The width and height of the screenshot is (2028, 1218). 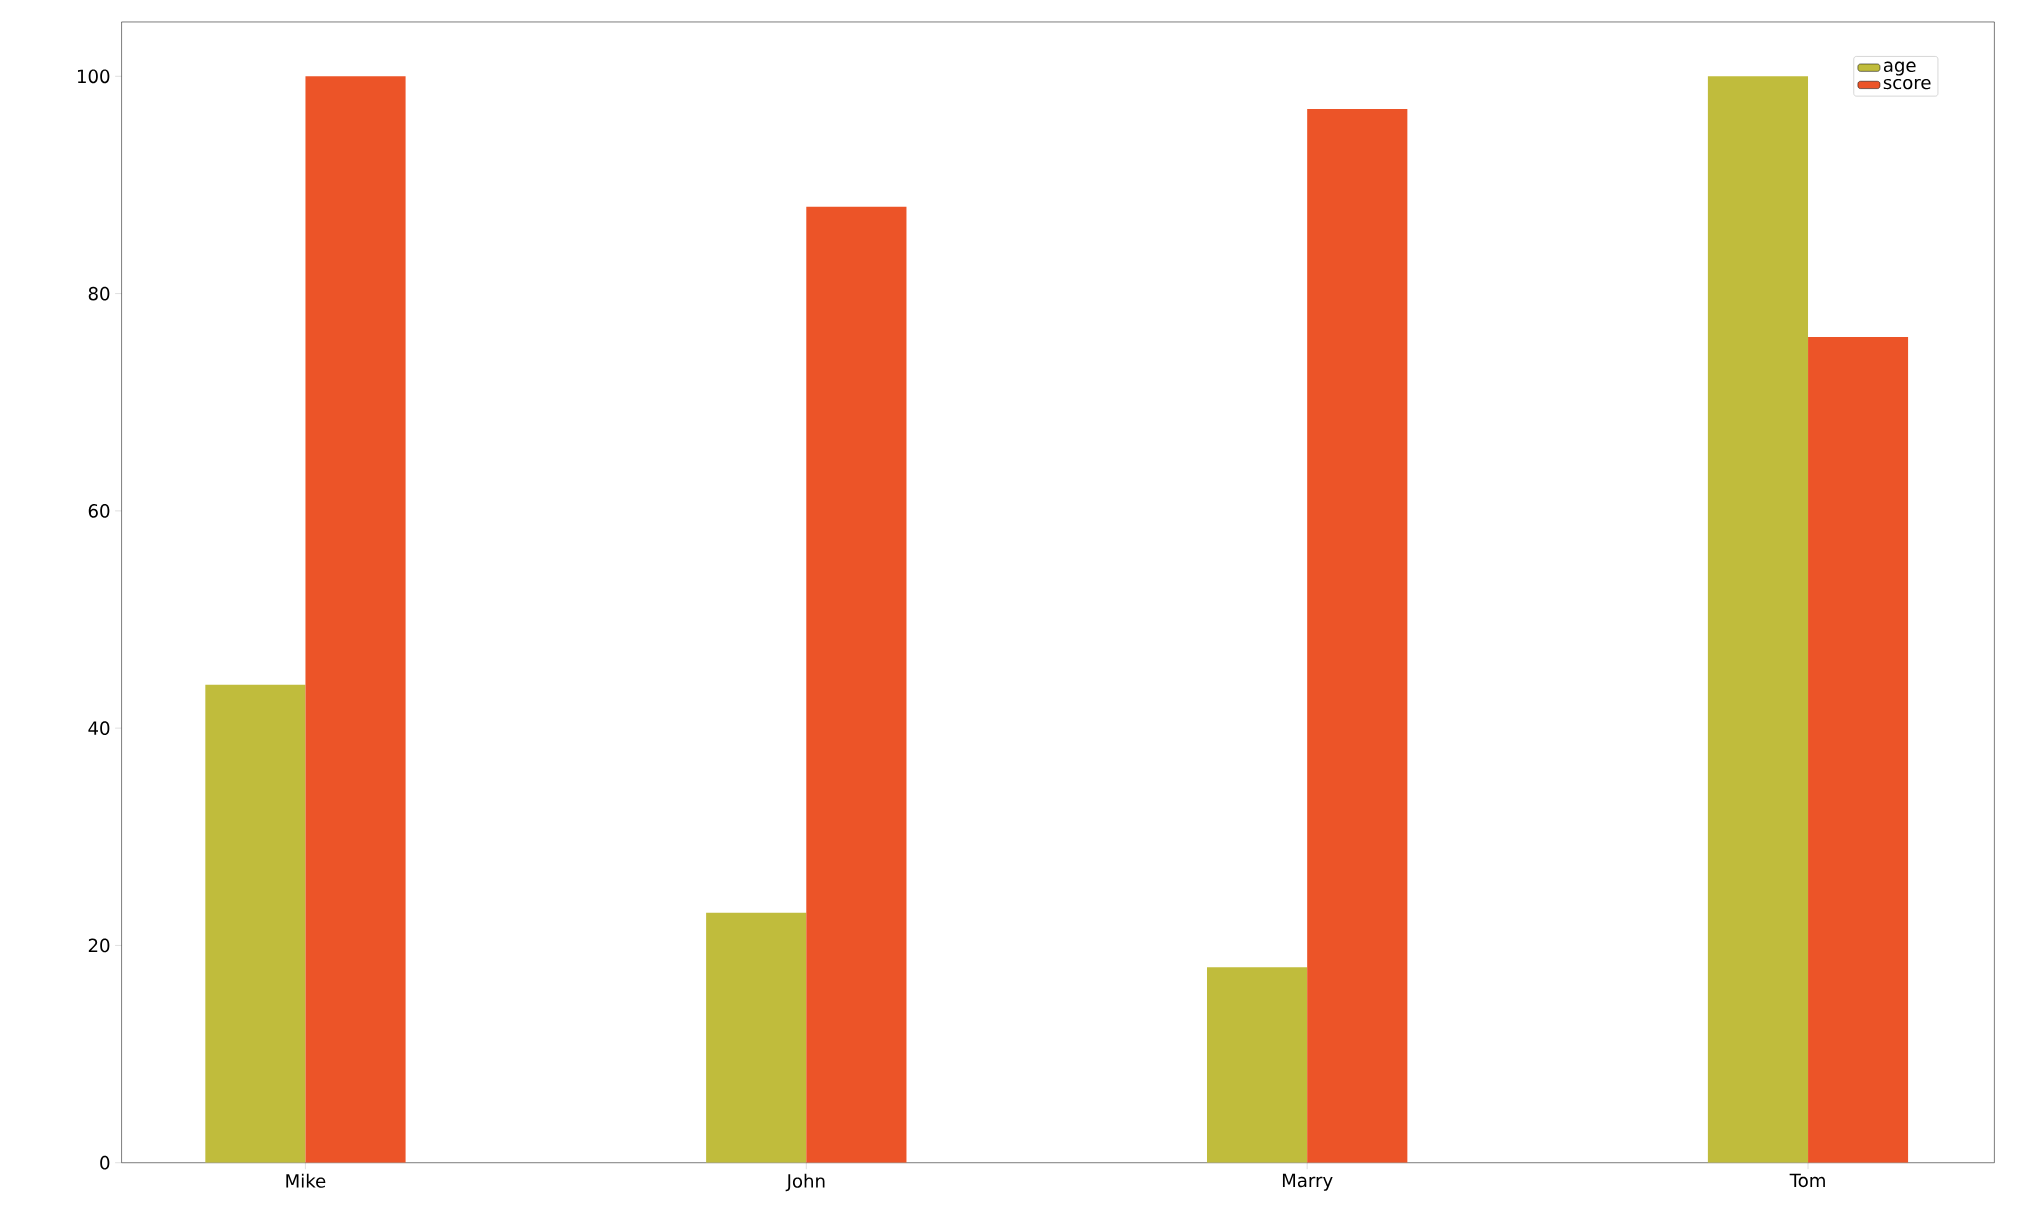 What do you see at coordinates (1807, 1180) in the screenshot?
I see `x-tick-label: Tom` at bounding box center [1807, 1180].